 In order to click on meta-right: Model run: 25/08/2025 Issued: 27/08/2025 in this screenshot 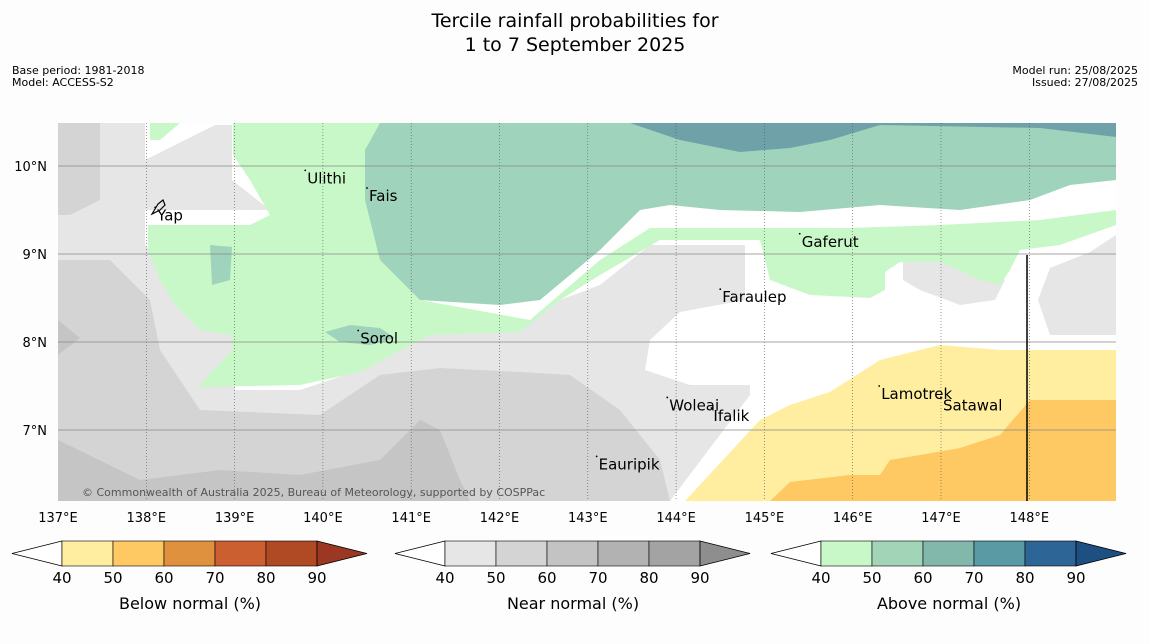, I will do `click(1075, 77)`.